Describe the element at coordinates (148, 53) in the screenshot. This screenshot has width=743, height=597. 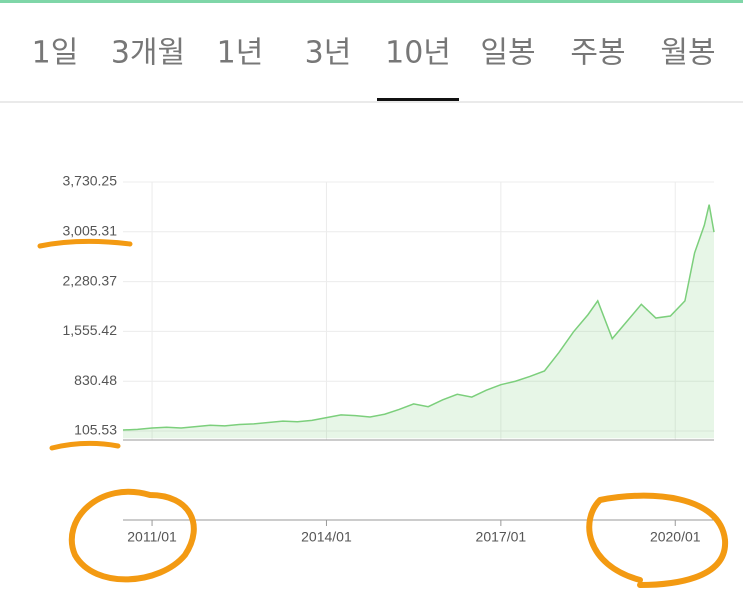
I see `tab: 3개월` at that location.